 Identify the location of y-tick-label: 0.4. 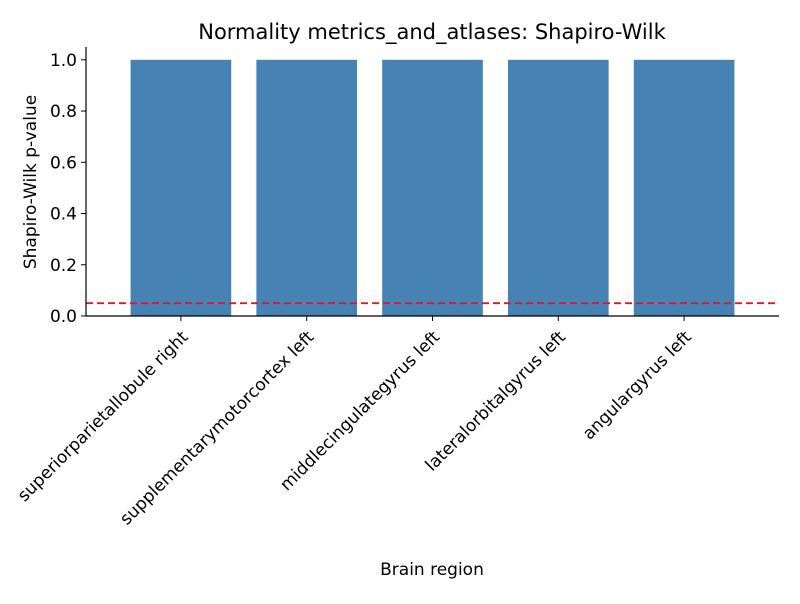
(63, 215).